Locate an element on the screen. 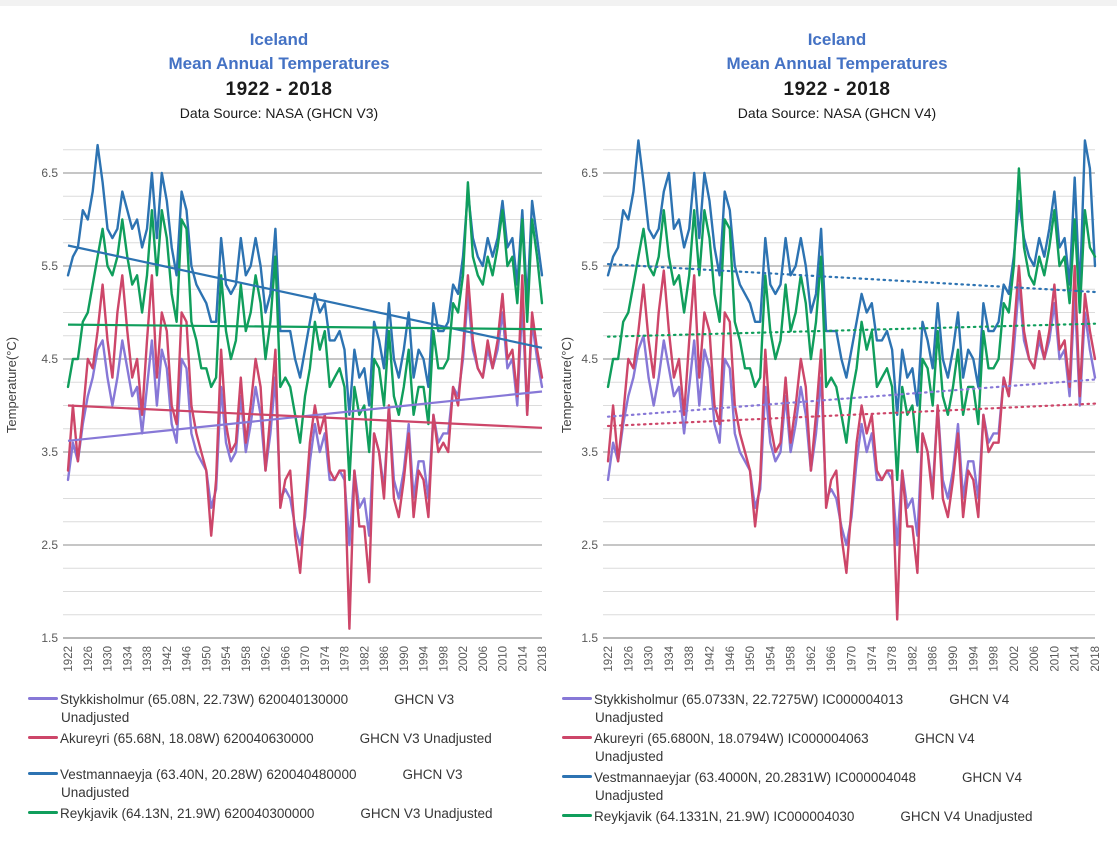 This screenshot has height=861, width=1117. y-tick-label: 4.5 is located at coordinates (589, 359).